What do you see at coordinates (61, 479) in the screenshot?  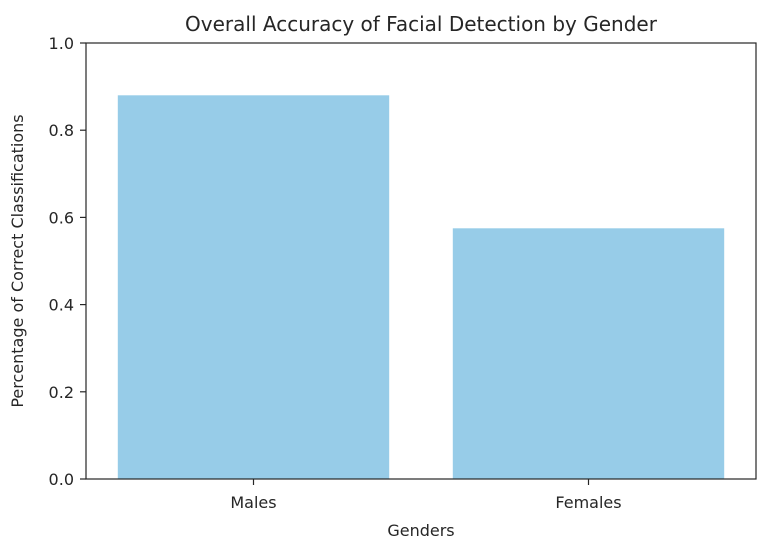 I see `y-tick-label: 0.0` at bounding box center [61, 479].